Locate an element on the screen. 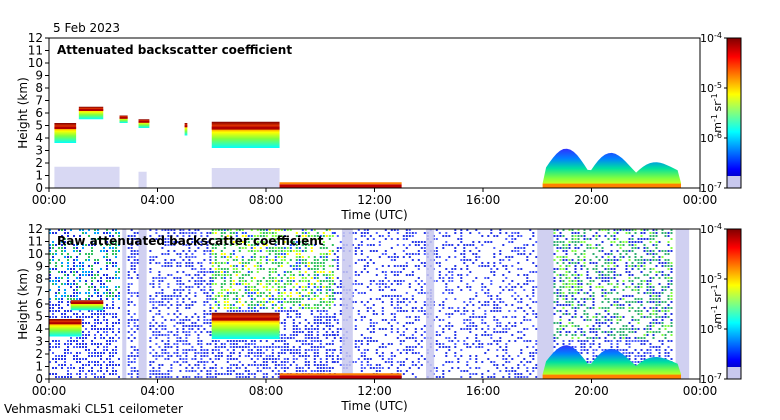 The width and height of the screenshot is (780, 420). colorbar-1: 10⁻⁷ 10⁻⁶ 10⁻⁵ 10⁻⁴ m-1 sr-1 is located at coordinates (721, 113).